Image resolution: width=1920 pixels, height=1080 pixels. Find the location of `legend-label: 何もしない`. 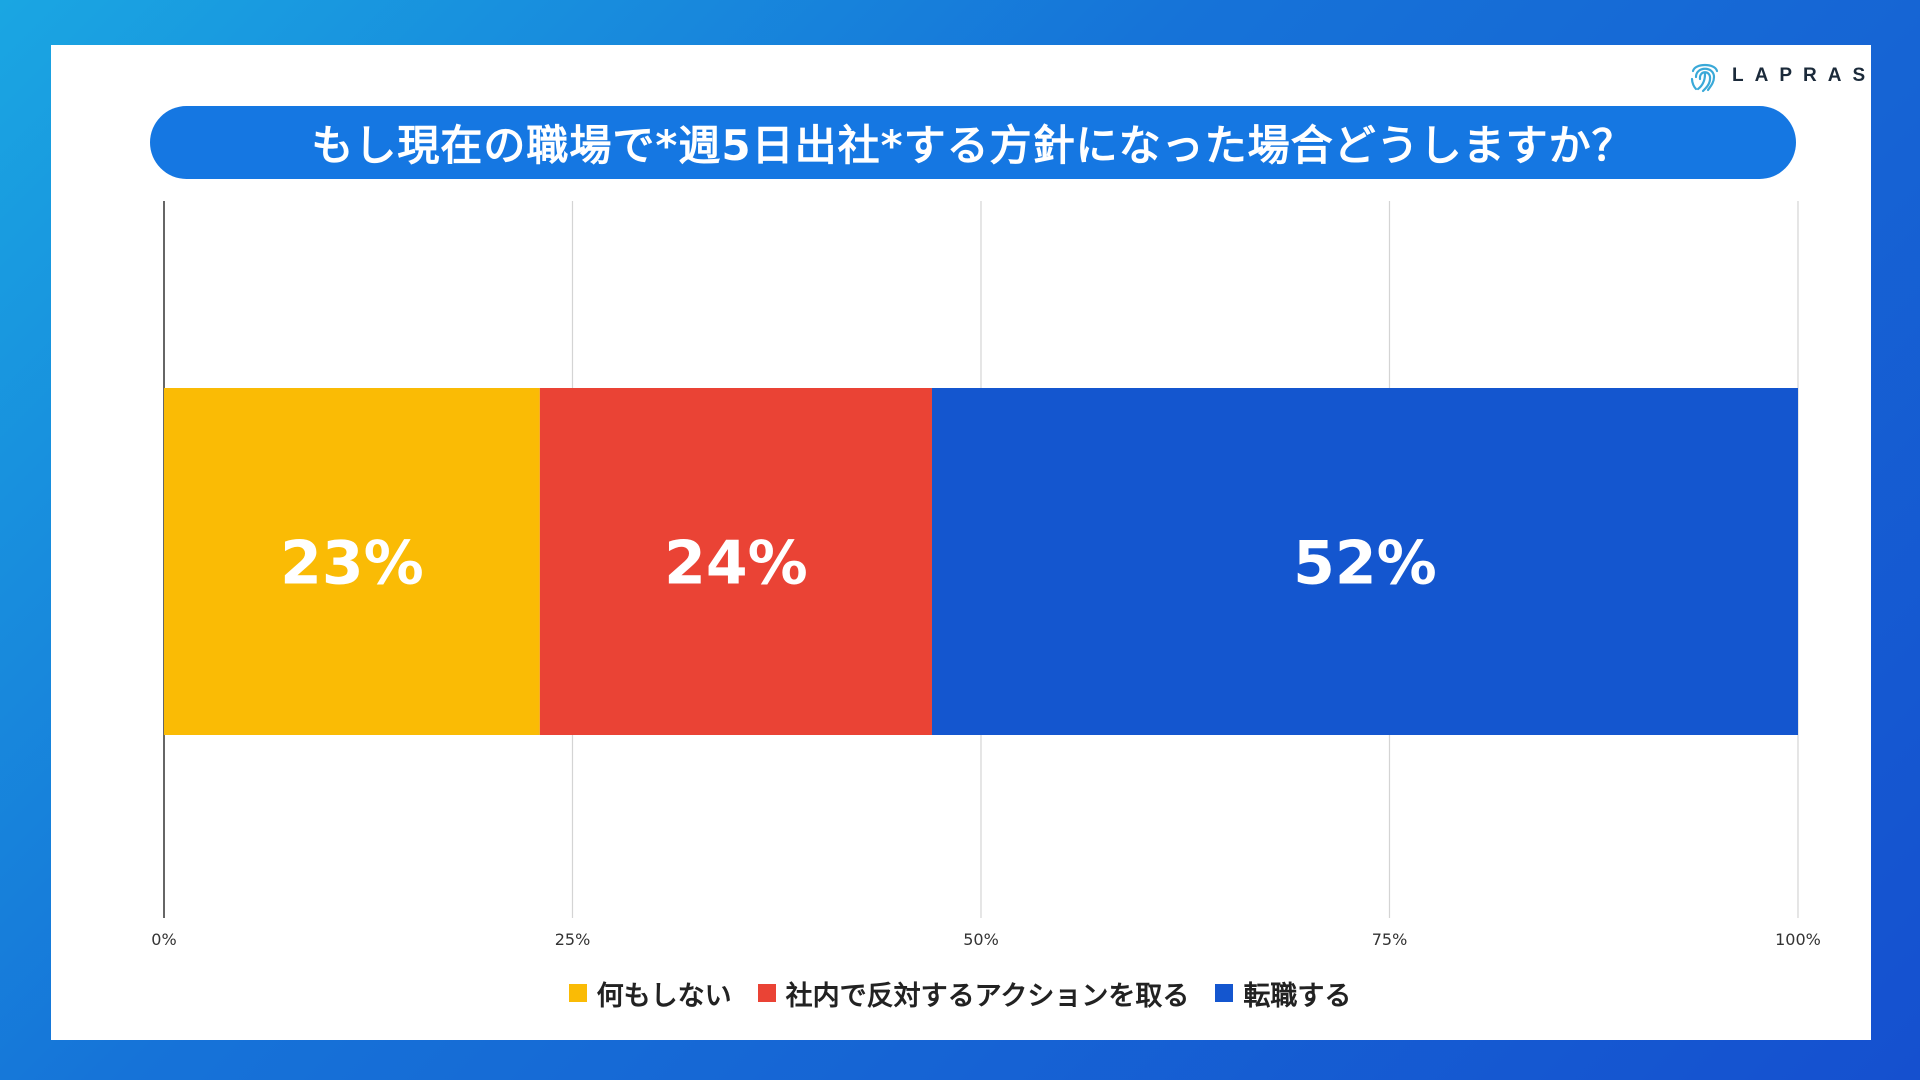

legend-label: 何もしない is located at coordinates (664, 996).